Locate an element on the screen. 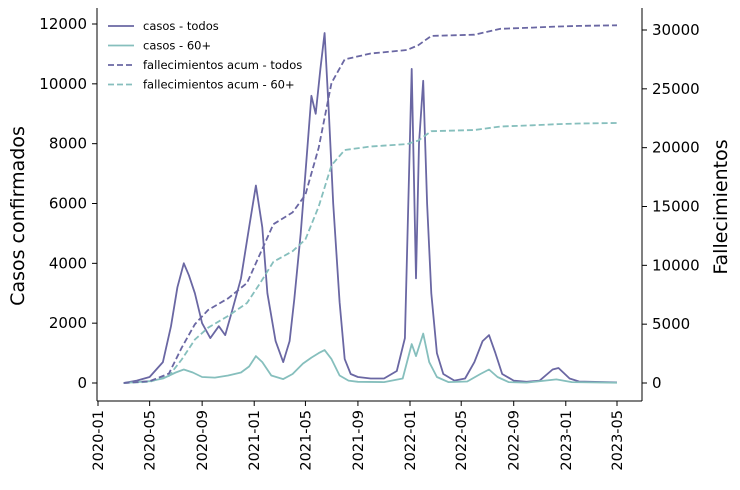 The width and height of the screenshot is (740, 490). y-axis-label-left: Casos confirmados is located at coordinates (18, 216).